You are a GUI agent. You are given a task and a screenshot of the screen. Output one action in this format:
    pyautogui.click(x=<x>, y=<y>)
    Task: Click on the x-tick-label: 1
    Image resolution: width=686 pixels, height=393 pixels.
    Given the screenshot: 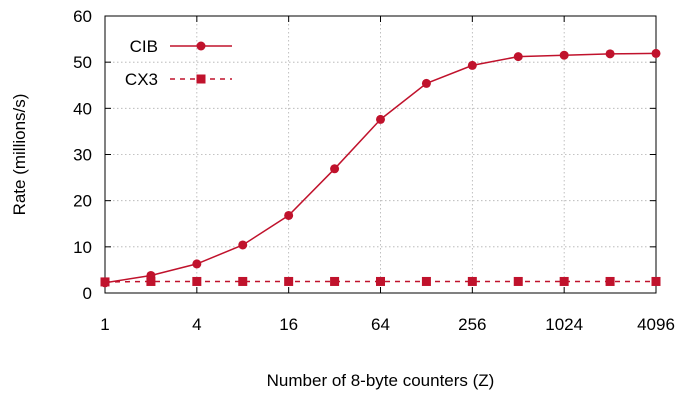 What is the action you would take?
    pyautogui.click(x=104, y=324)
    